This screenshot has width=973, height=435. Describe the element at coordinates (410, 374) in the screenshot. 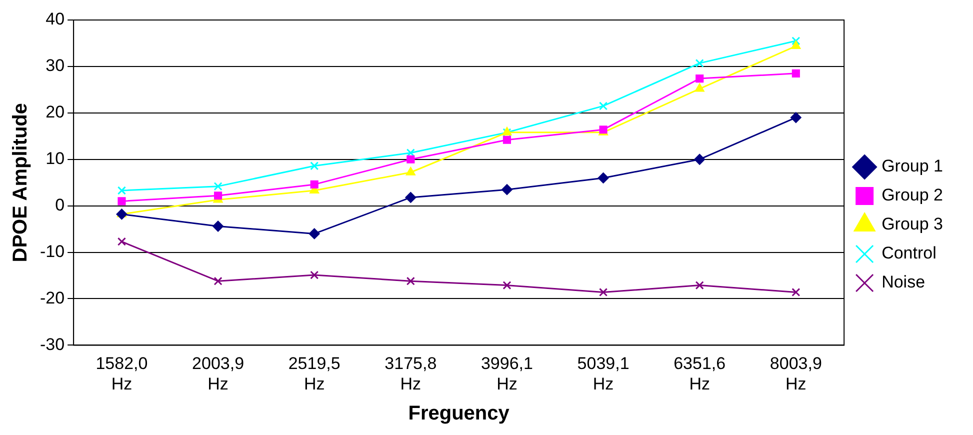

I see `x-tick-label: 3175,8 Hz` at that location.